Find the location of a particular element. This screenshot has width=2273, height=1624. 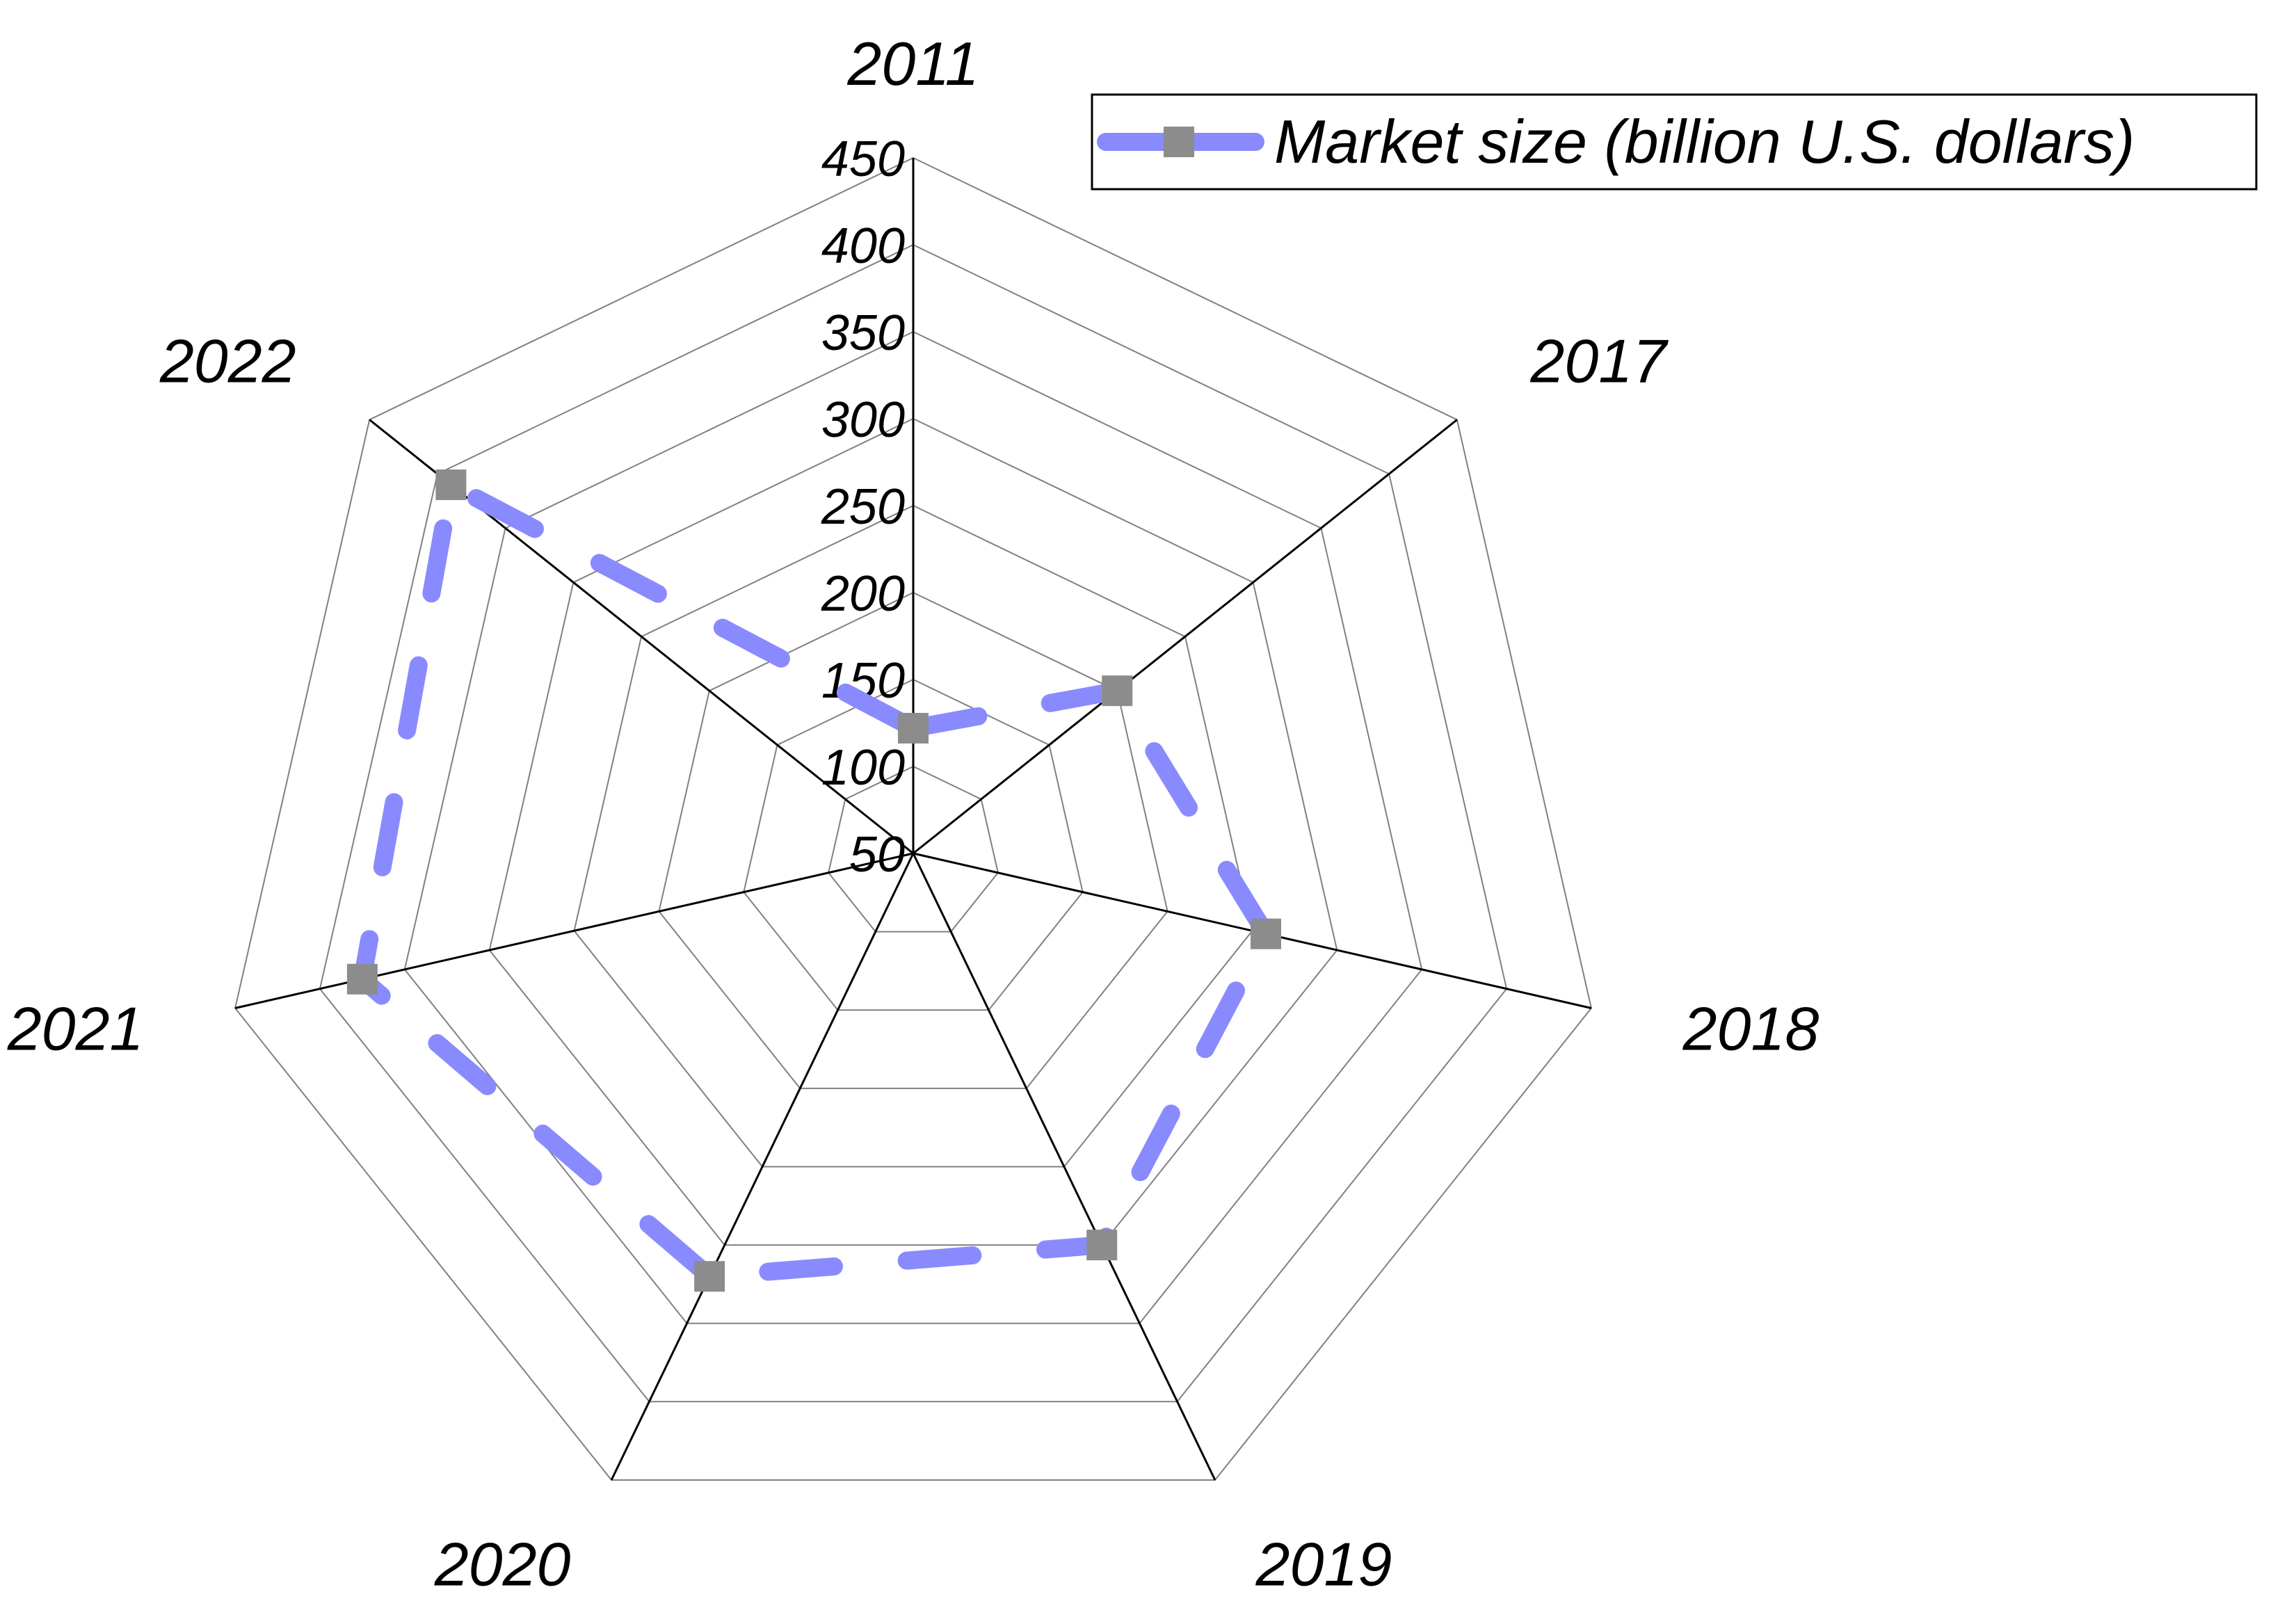

spoke-2020 is located at coordinates (762, 1167).